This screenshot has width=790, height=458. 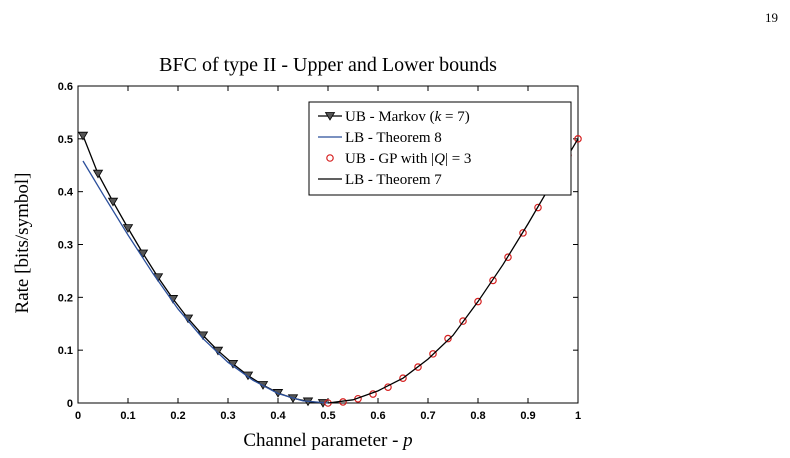 What do you see at coordinates (390, 117) in the screenshot?
I see `legend-label-text: UB - Markov (` at bounding box center [390, 117].